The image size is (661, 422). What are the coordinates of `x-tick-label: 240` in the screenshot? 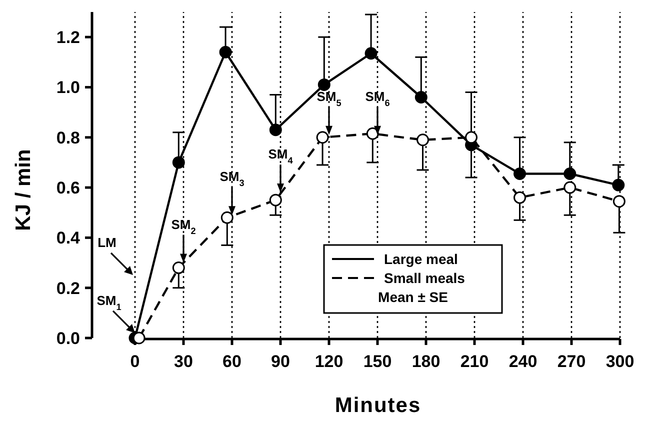 It's located at (523, 361).